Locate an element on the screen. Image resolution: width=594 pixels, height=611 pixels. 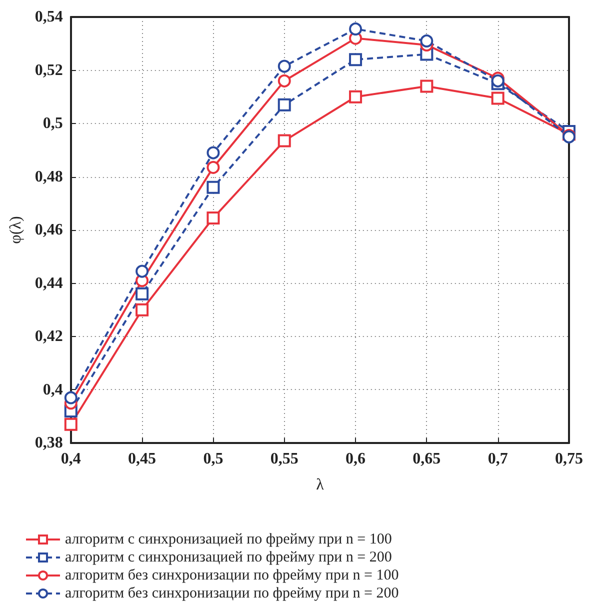
y-axis-title: φ(λ) is located at coordinates (16, 230).